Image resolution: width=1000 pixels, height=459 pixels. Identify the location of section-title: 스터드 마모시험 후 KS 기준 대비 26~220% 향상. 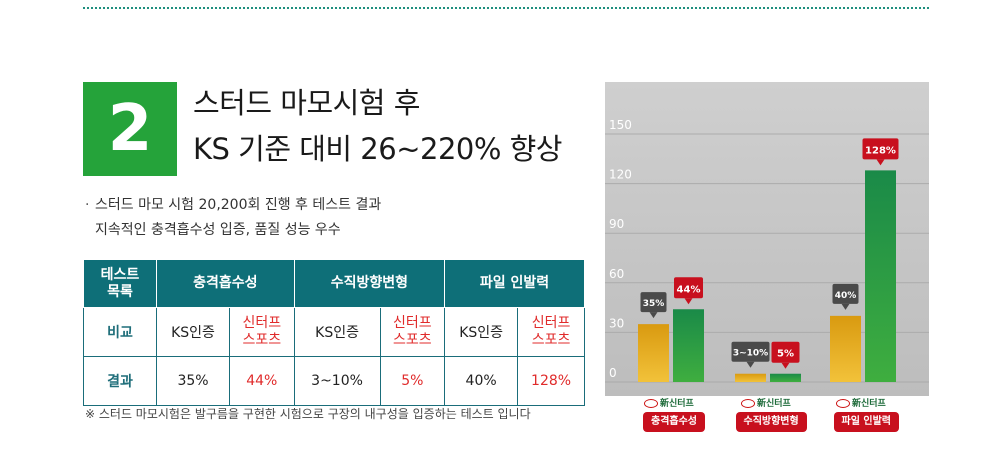
(378, 126).